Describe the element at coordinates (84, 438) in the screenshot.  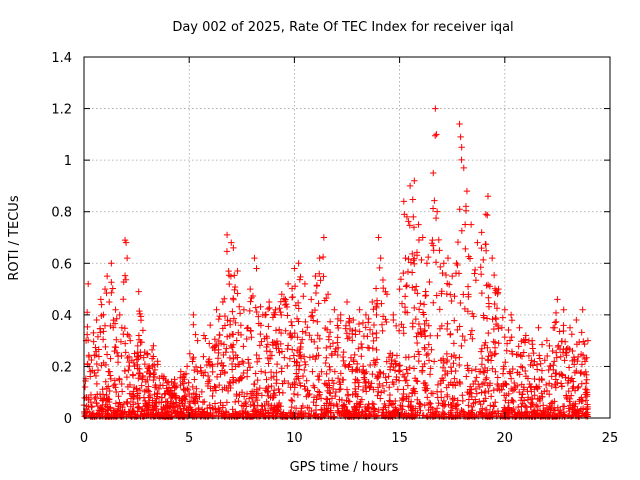
I see `x-tick-label: 0` at that location.